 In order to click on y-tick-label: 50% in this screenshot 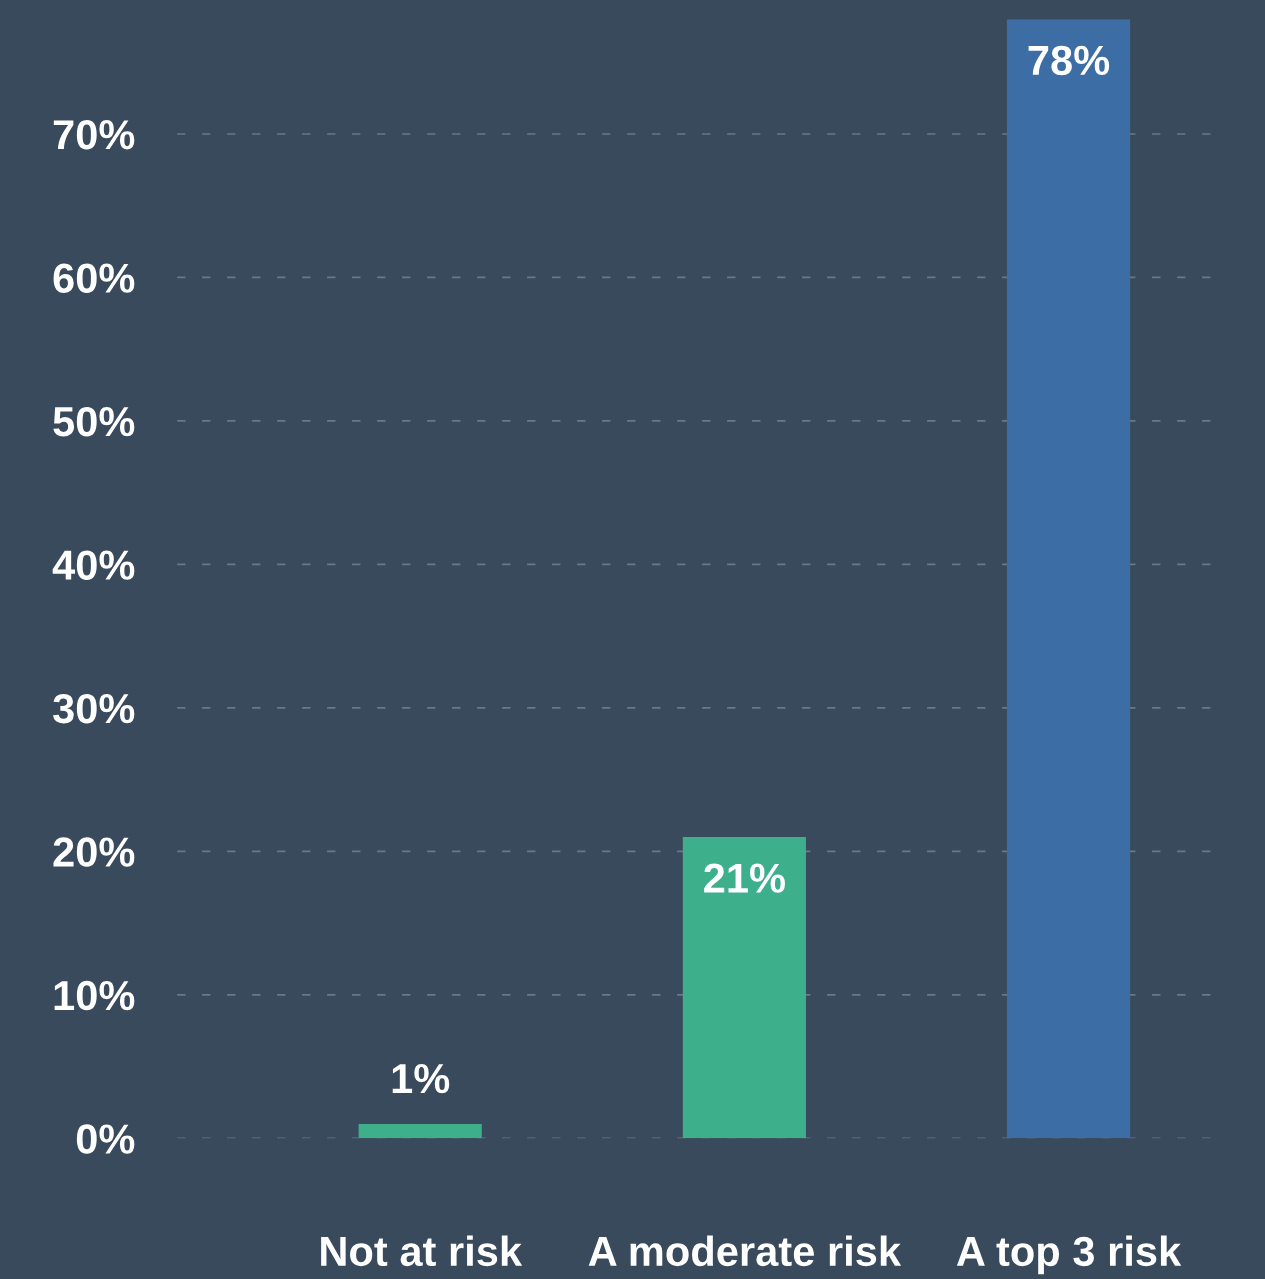, I will do `click(94, 421)`.